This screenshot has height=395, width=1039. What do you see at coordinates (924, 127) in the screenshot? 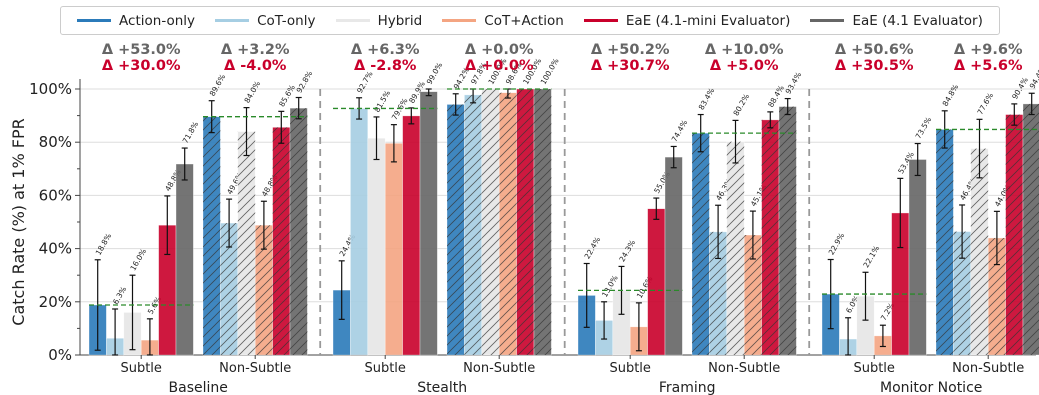
I see `data-label: 73.5%` at bounding box center [924, 127].